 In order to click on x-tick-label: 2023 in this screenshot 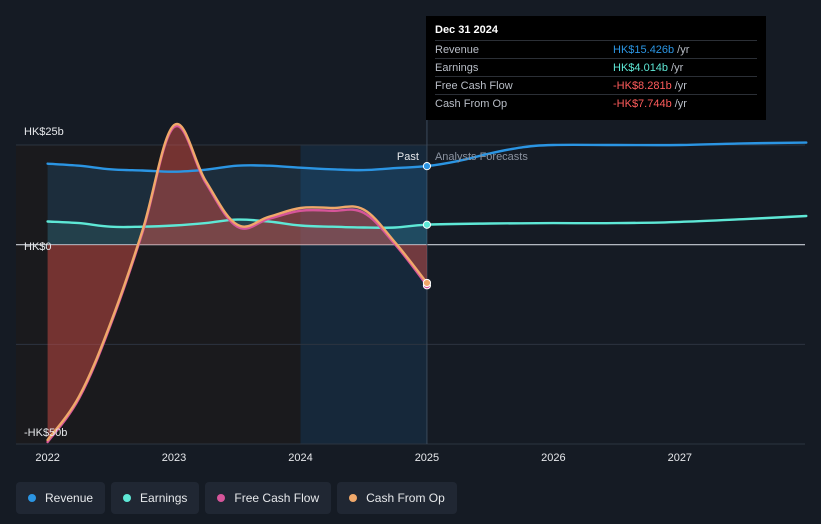, I will do `click(174, 458)`.